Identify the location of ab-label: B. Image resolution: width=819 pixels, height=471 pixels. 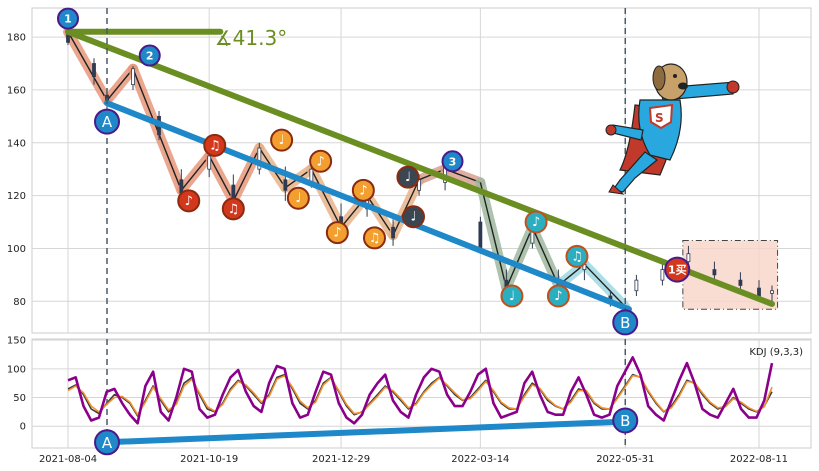
(625, 323).